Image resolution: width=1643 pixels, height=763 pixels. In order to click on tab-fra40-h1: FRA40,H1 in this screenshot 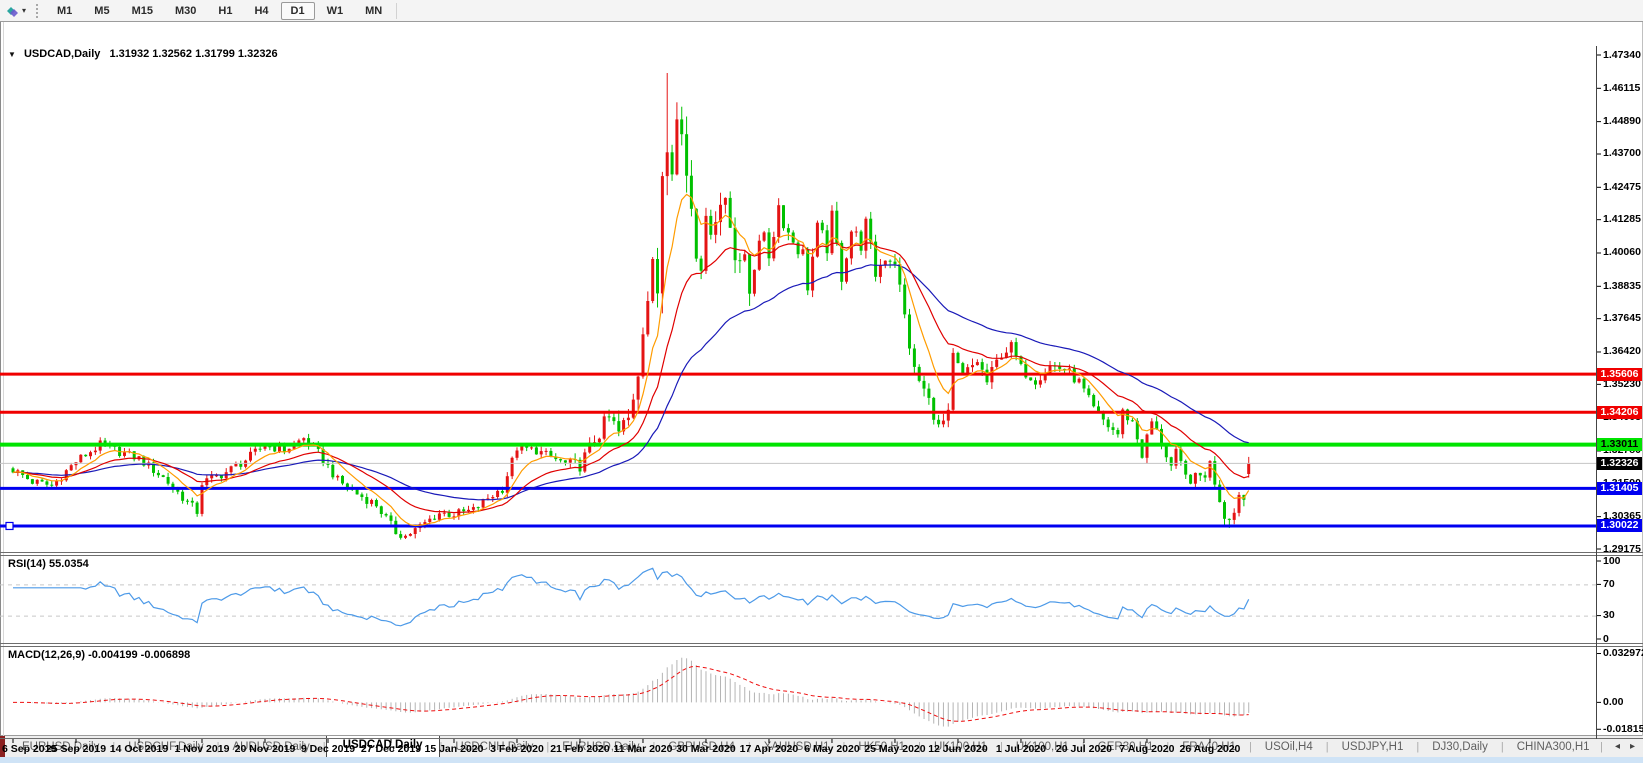, I will do `click(1209, 746)`.